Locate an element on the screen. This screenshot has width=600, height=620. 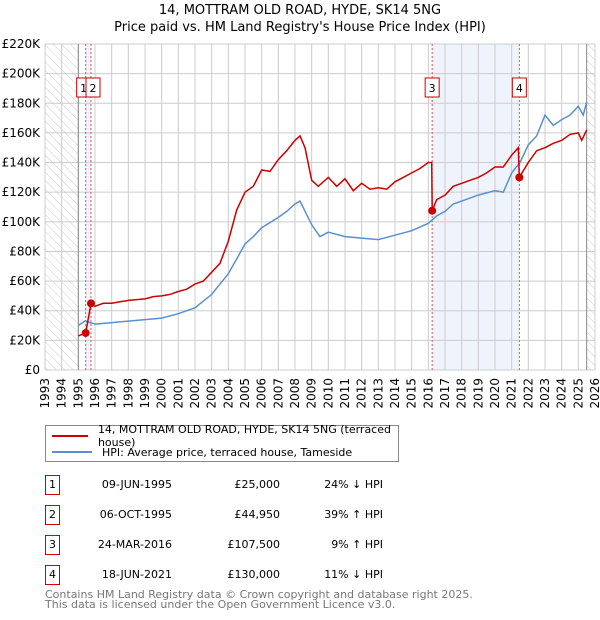
sale-hpi-diff: 9% ↑ HPI is located at coordinates (357, 544).